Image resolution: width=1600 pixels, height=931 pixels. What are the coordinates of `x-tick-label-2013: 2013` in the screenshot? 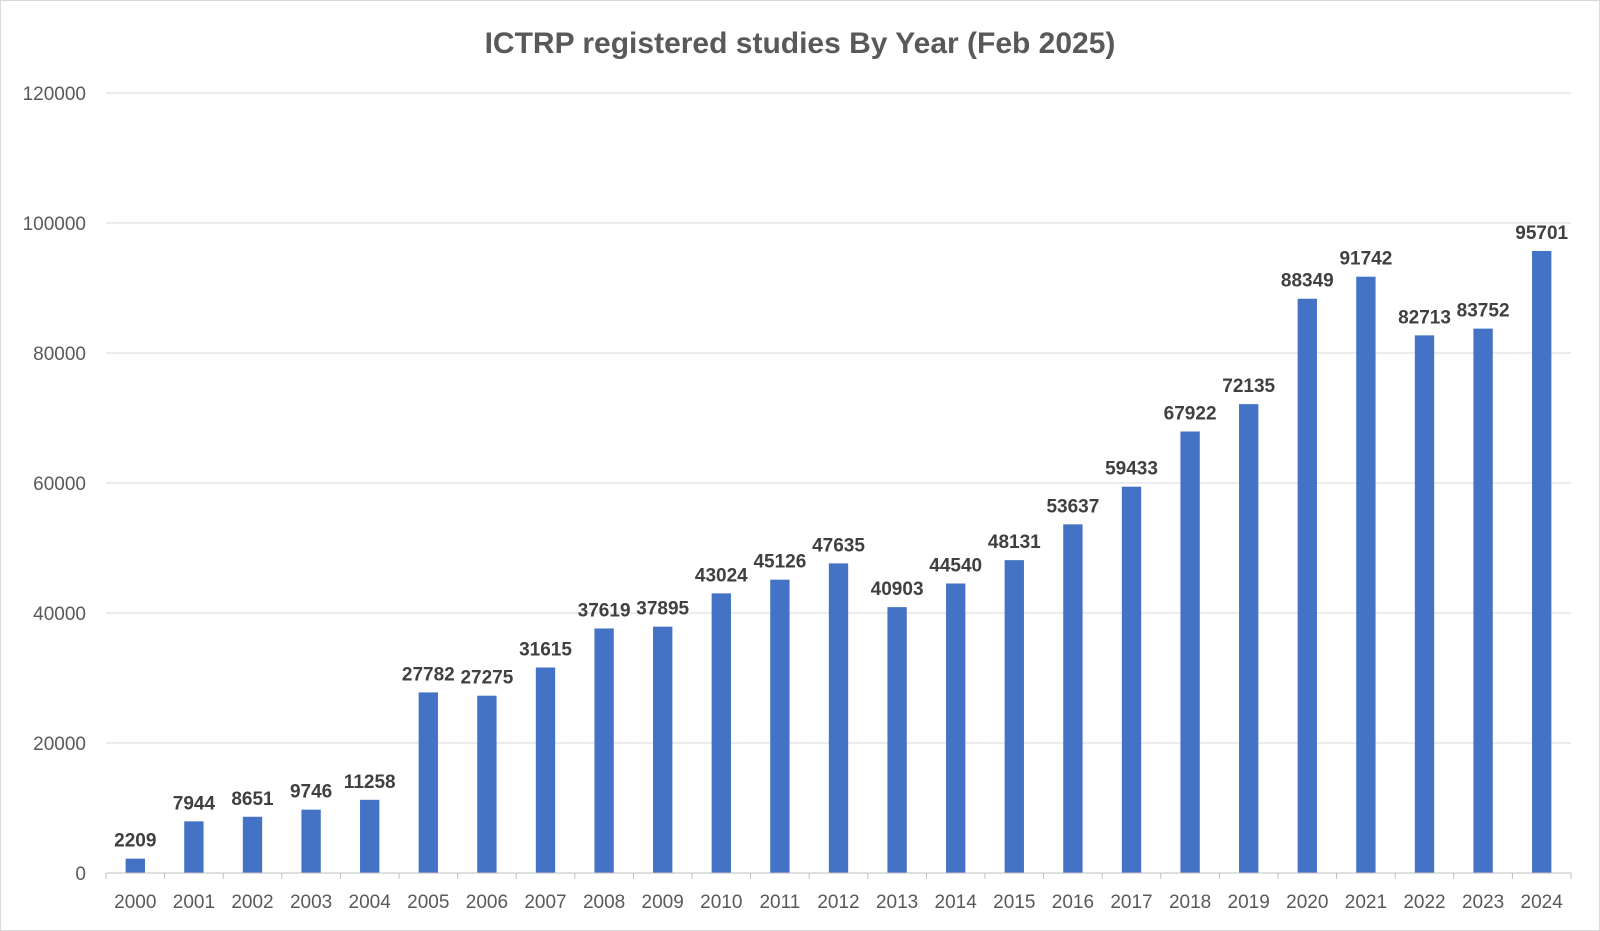 It's located at (897, 902).